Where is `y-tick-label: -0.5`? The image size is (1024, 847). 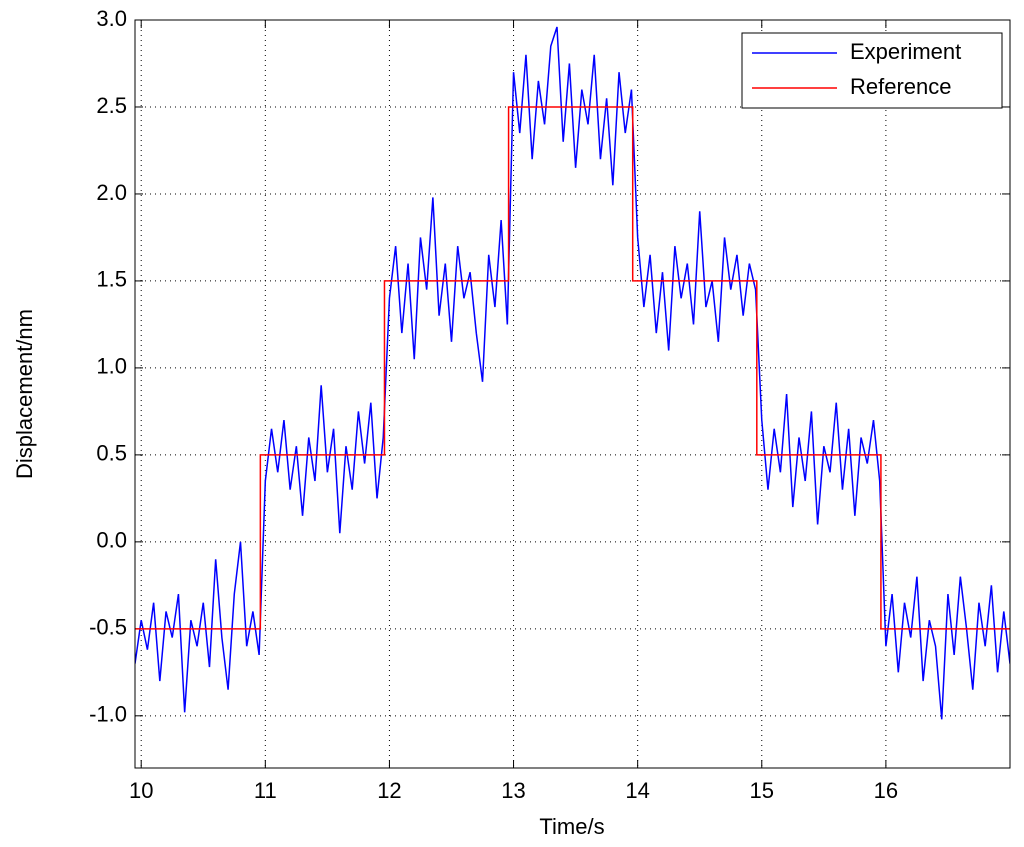 y-tick-label: -0.5 is located at coordinates (108, 627).